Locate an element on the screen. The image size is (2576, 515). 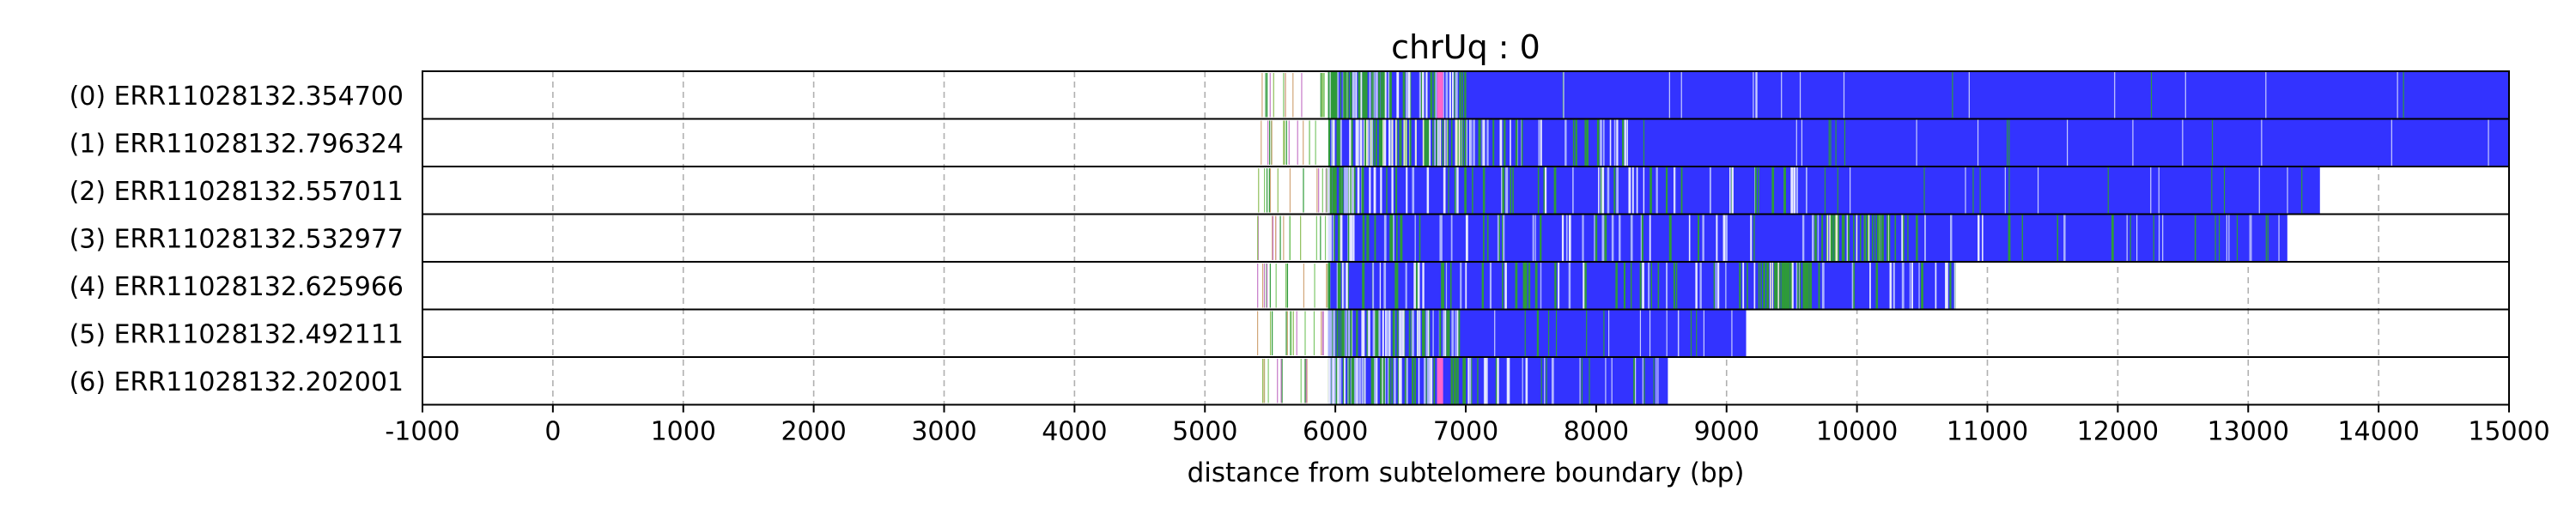
x-tick-label: 10000 is located at coordinates (1857, 432).